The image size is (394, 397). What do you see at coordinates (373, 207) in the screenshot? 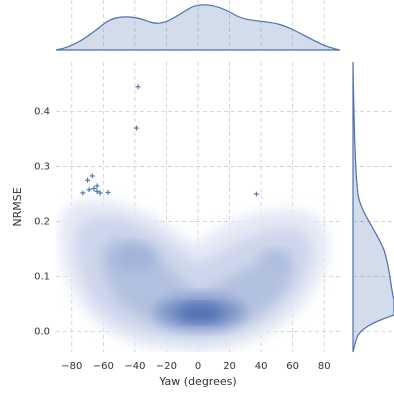
I see `y-marginal-kde` at bounding box center [373, 207].